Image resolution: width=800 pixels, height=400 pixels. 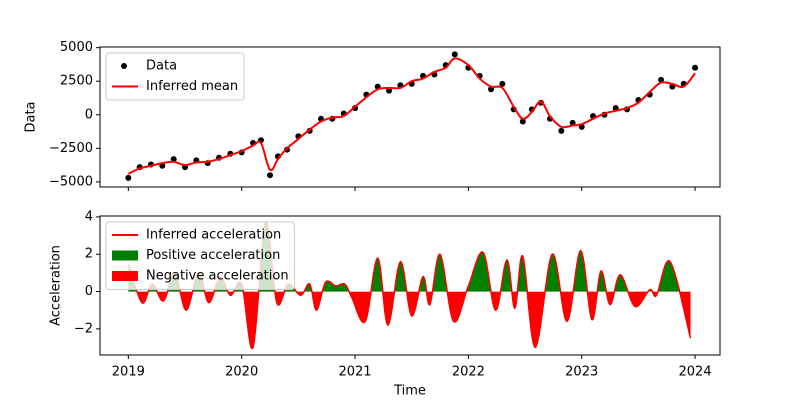 I want to click on y-axis-label: Acceleration, so click(x=56, y=285).